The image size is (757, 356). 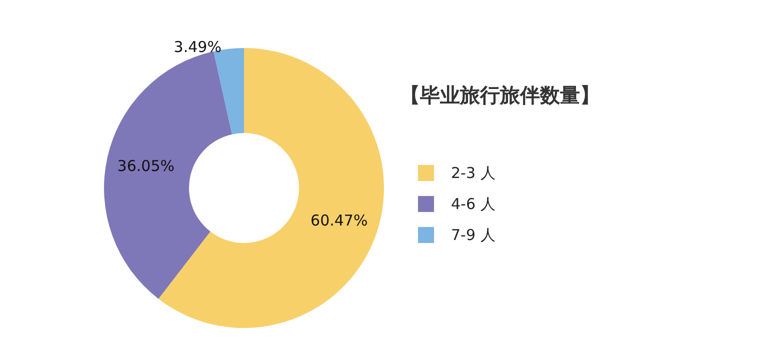 I want to click on data-label: 3.49%, so click(x=198, y=47).